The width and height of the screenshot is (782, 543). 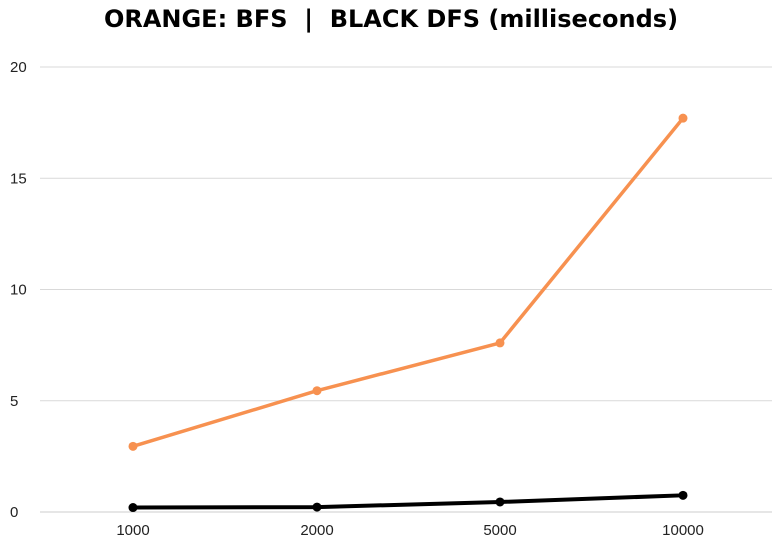 I want to click on data-point-bfs-2000, so click(x=317, y=391).